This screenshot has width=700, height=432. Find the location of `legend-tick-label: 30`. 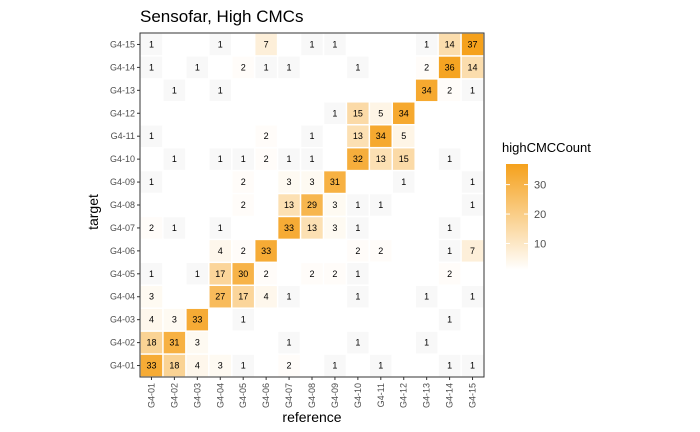

legend-tick-label: 30 is located at coordinates (540, 186).